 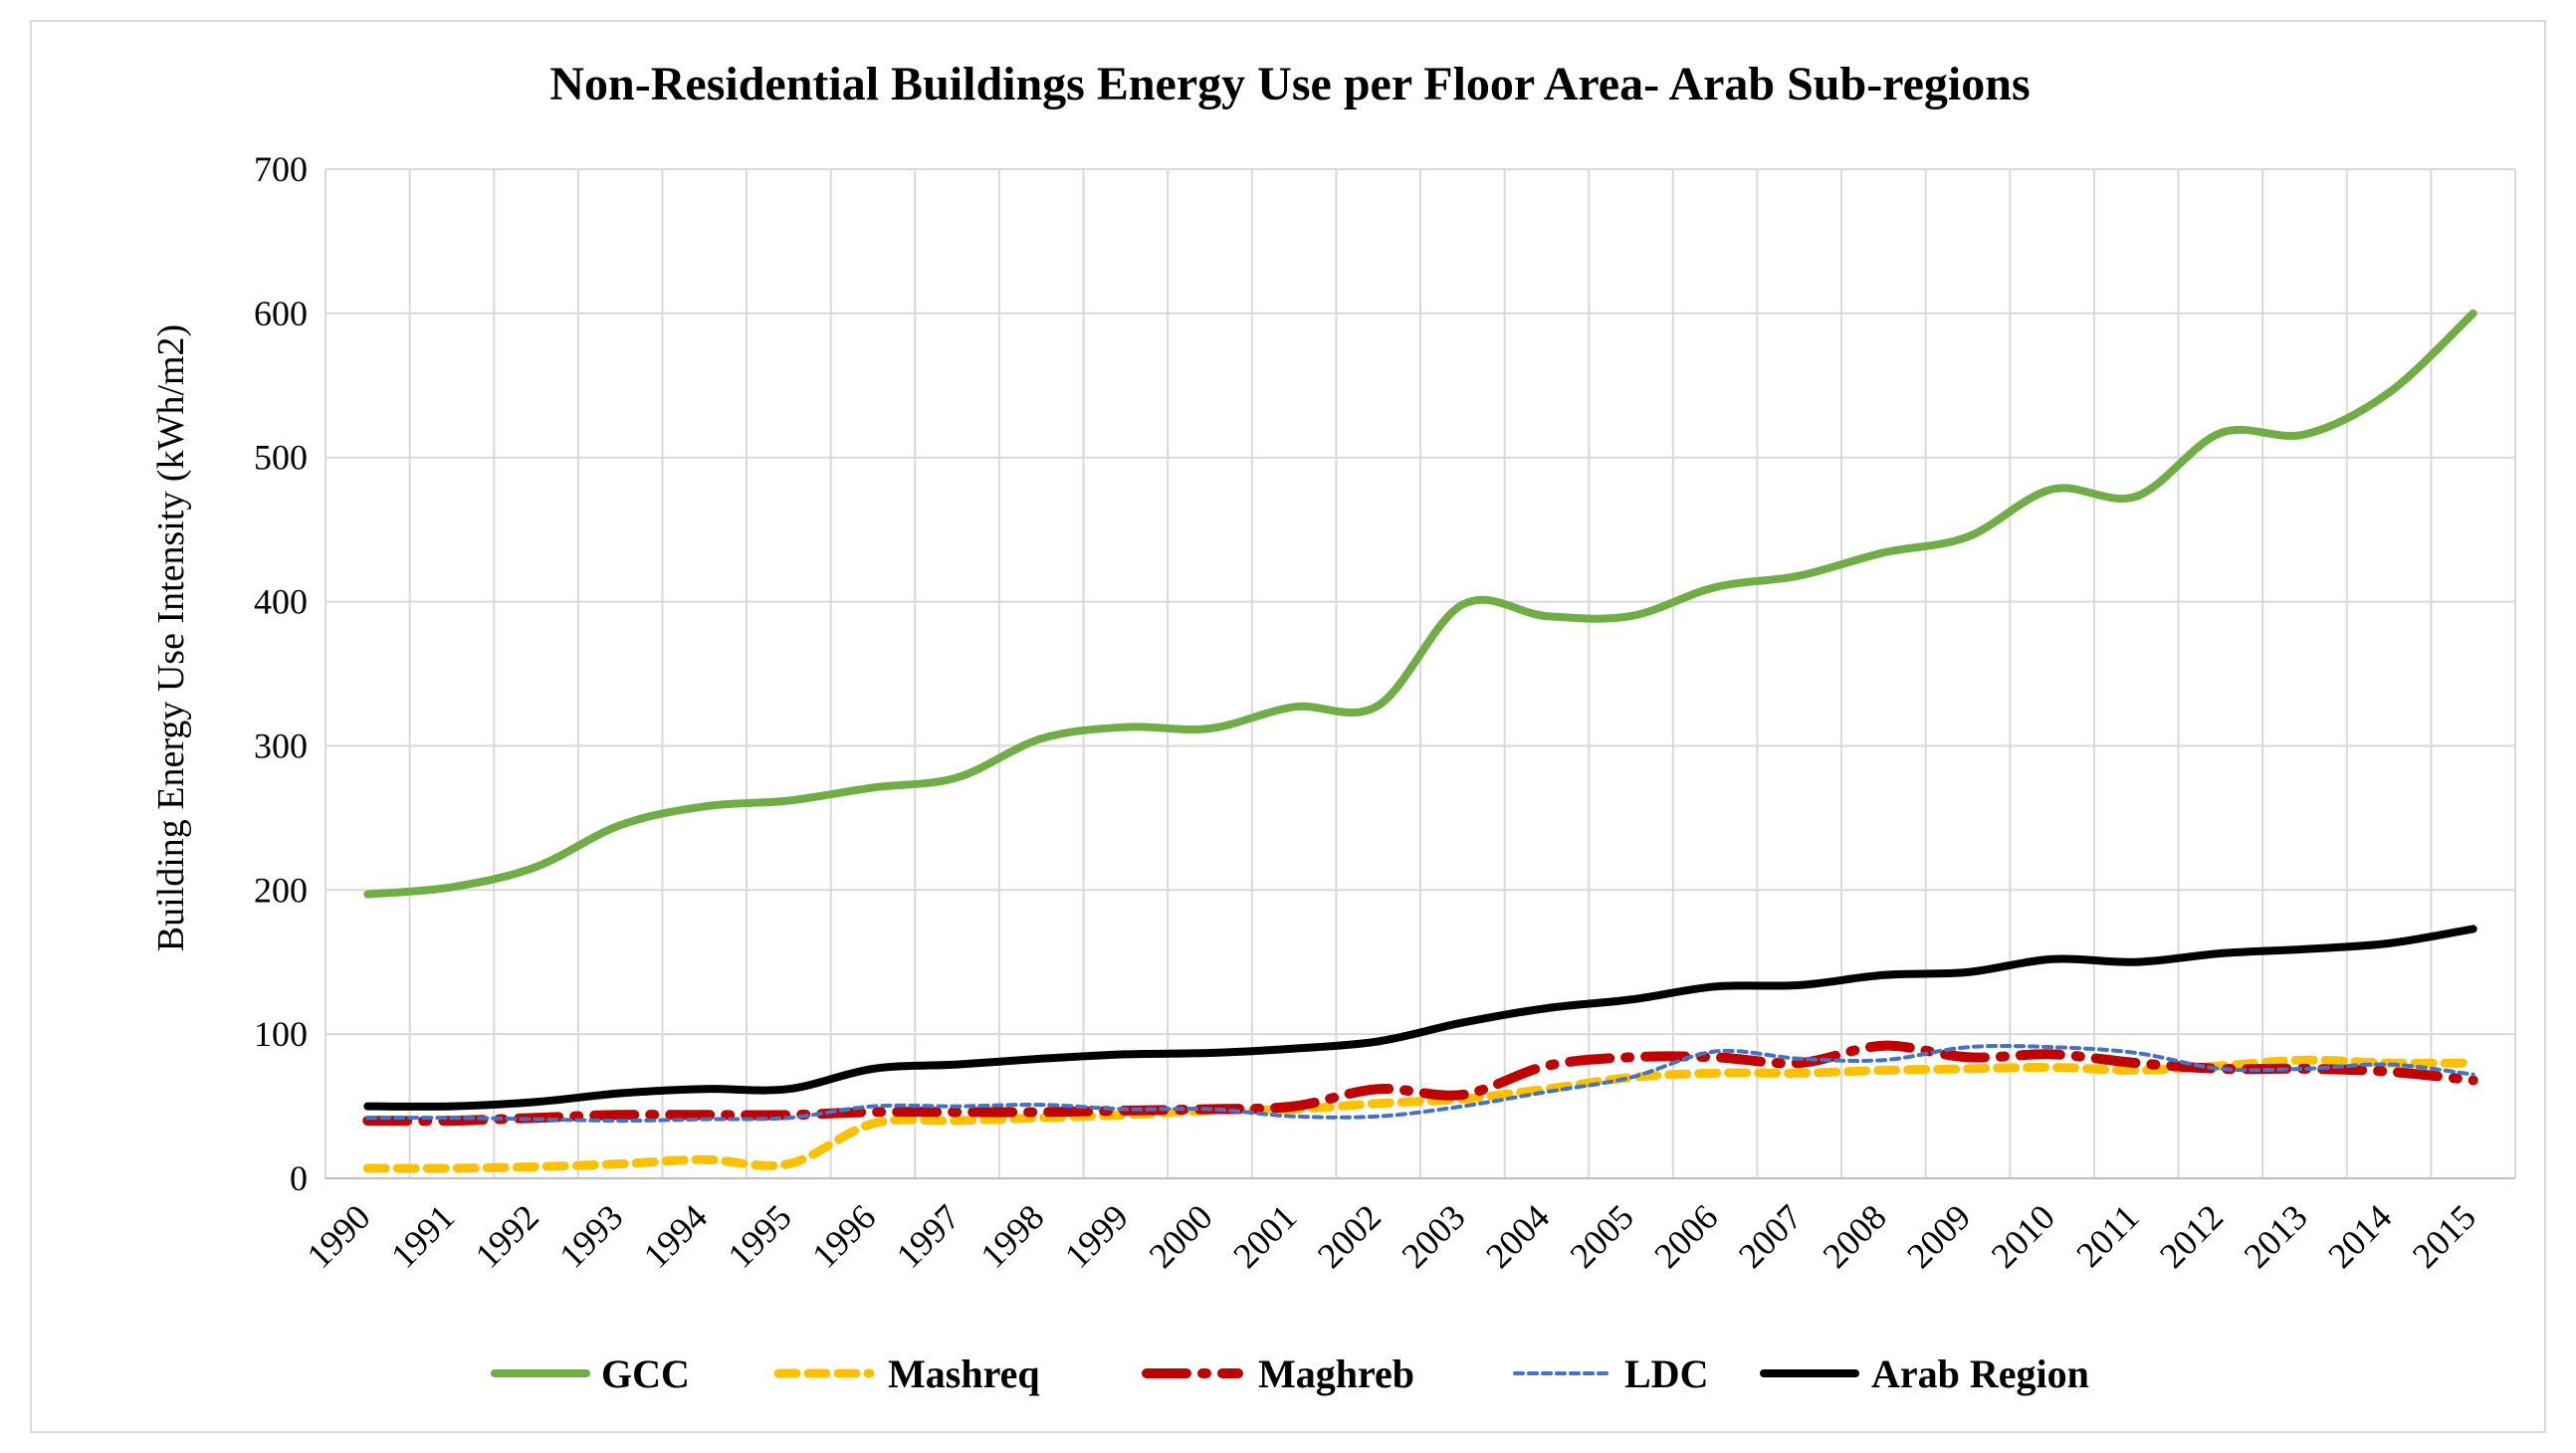 I want to click on x-tick-label: 2000, so click(x=1181, y=1236).